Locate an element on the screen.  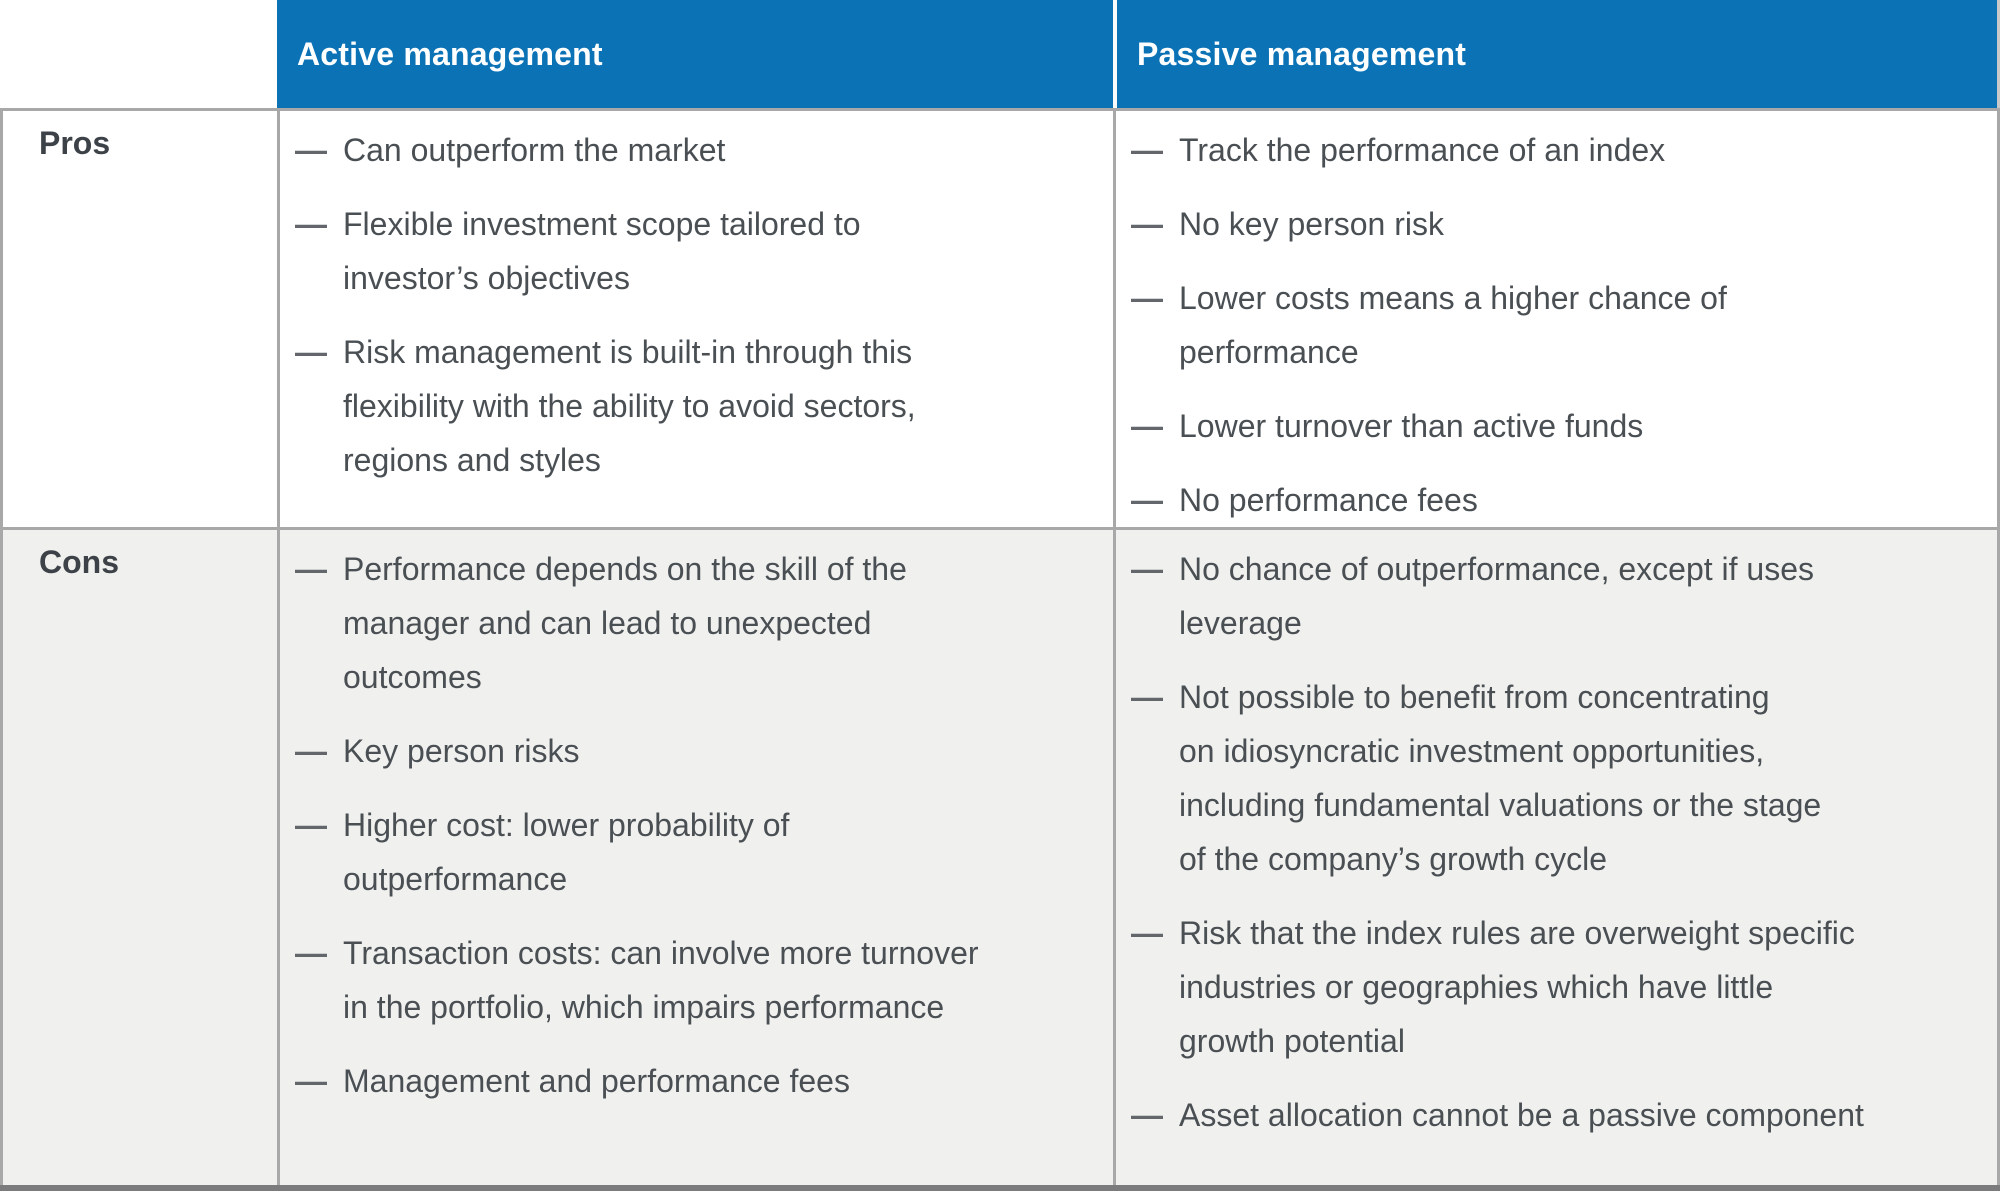
bullet-text: Track the performance of an index is located at coordinates (1422, 150).